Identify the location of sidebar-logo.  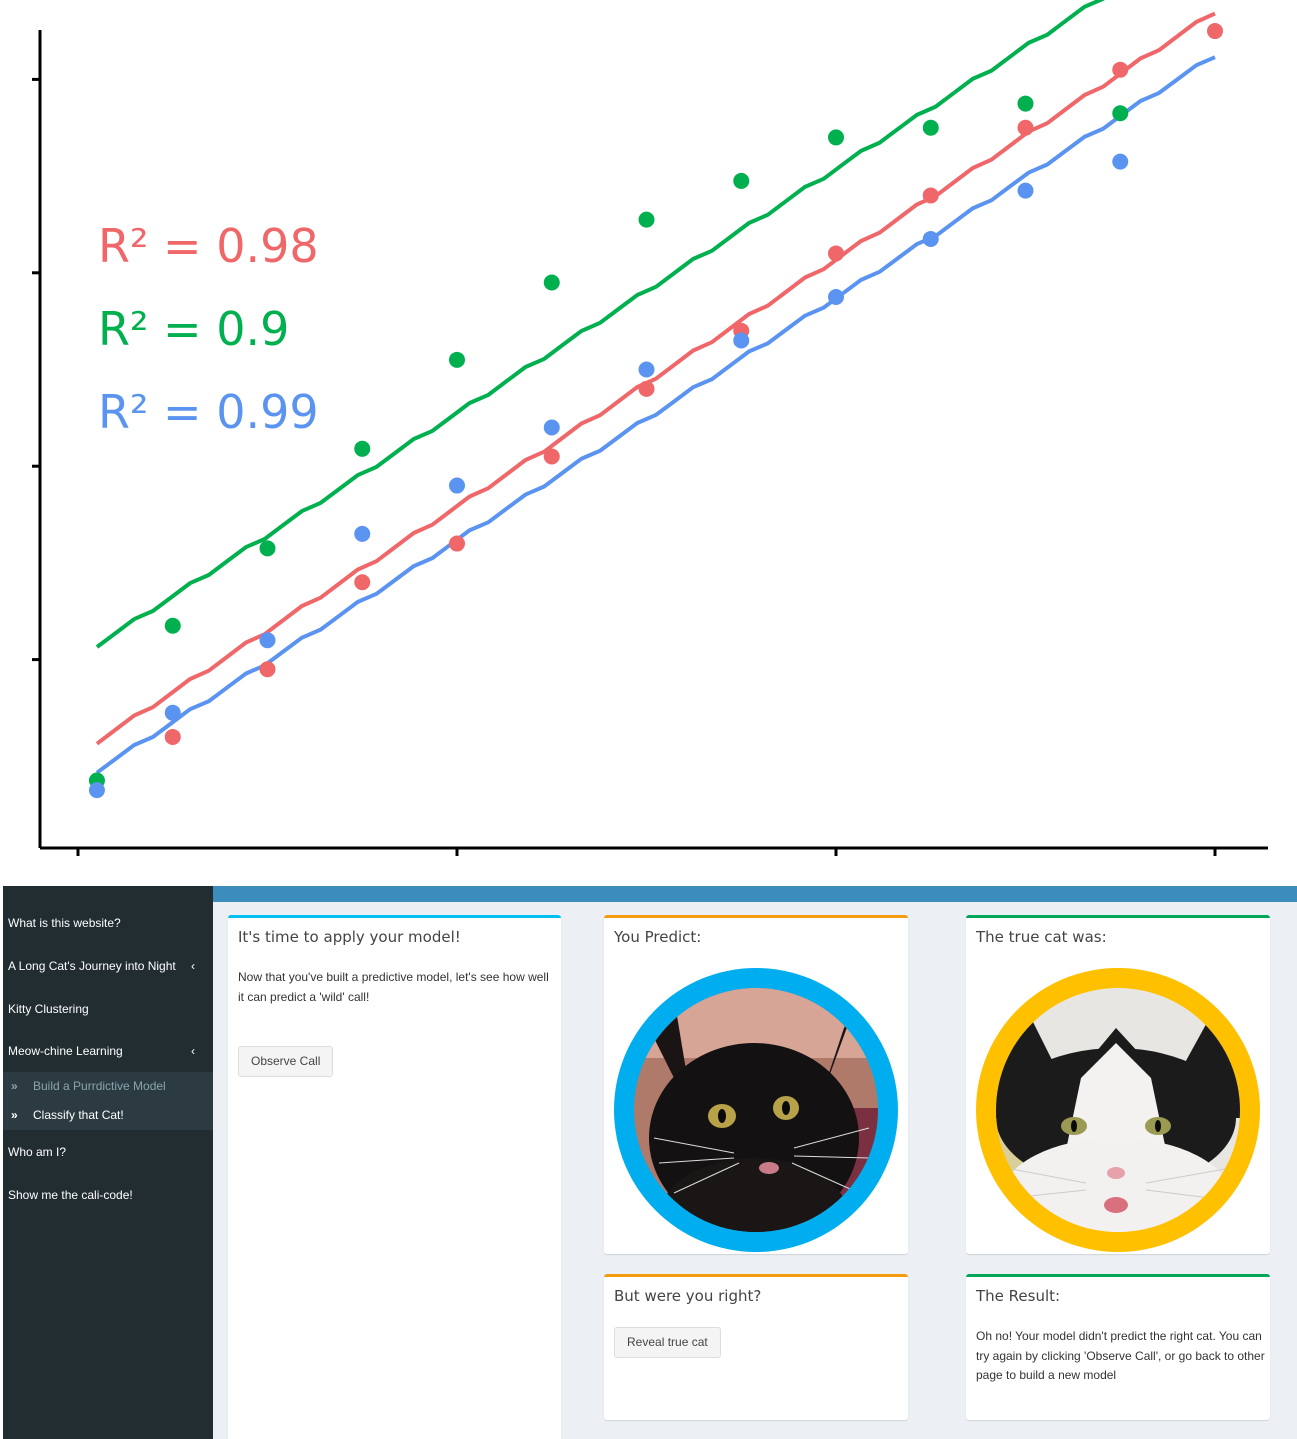
(108, 894).